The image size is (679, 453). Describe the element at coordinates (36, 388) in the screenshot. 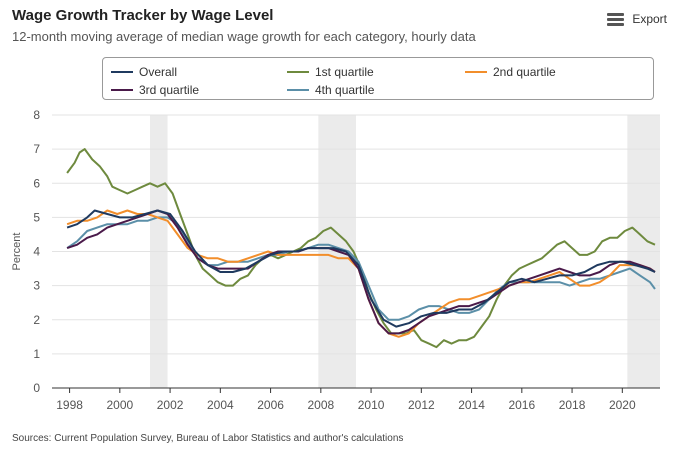

I see `y-tick-label: 0` at that location.